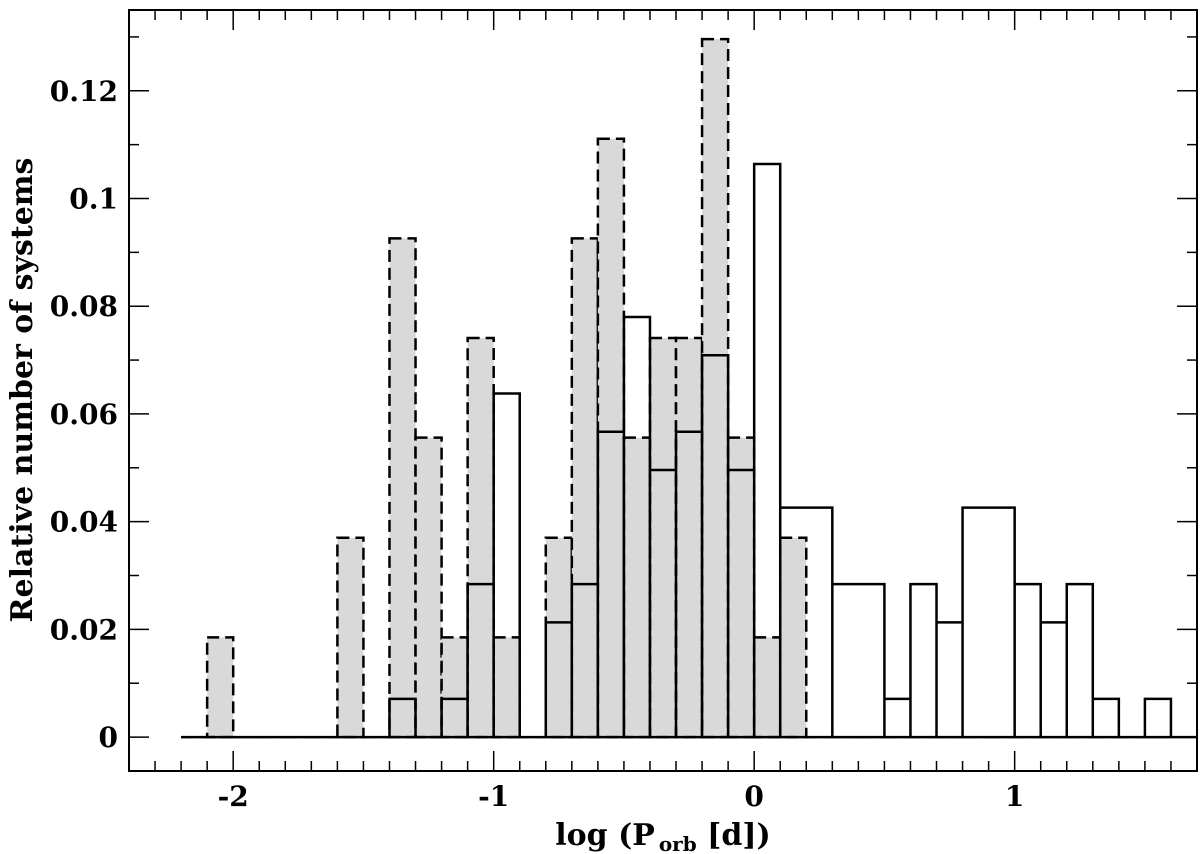  Describe the element at coordinates (93, 198) in the screenshot. I see `y-tick-label: 0.1` at that location.